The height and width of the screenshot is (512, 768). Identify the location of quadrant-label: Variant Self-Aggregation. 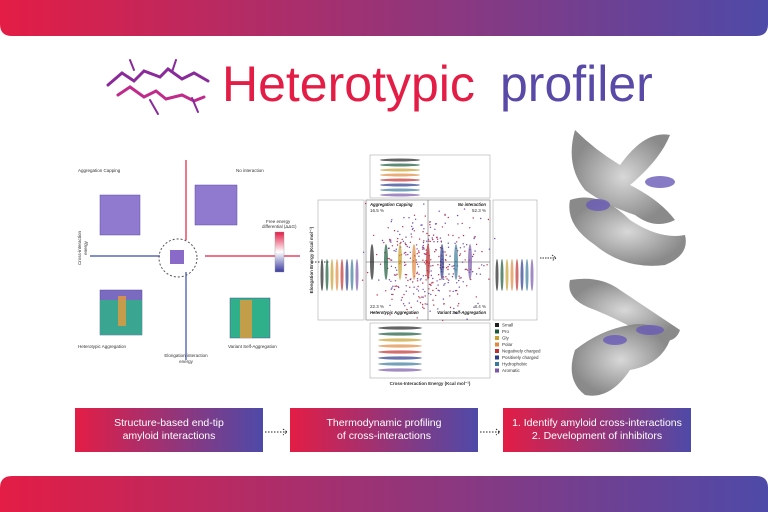
(461, 312).